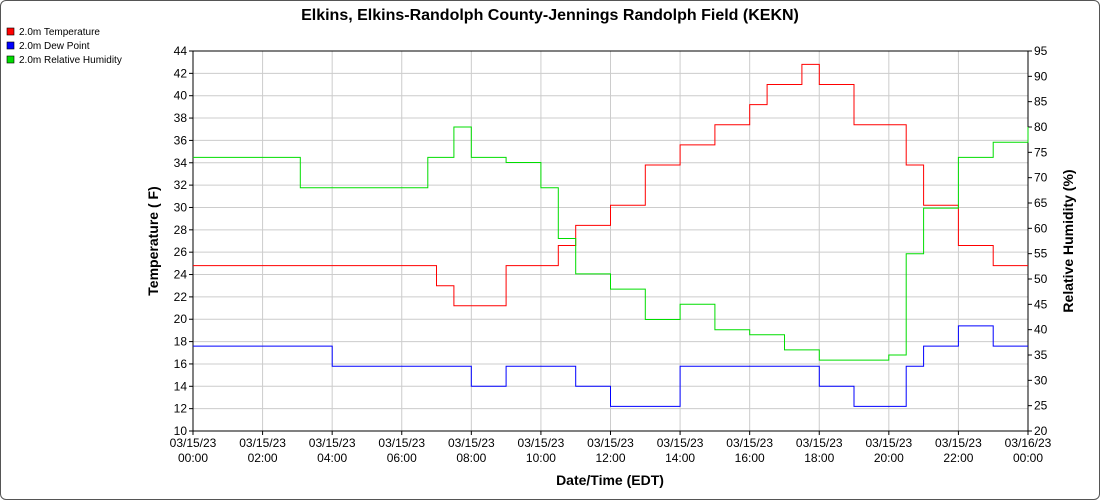  What do you see at coordinates (263, 458) in the screenshot?
I see `x-tick-time: 02:00` at bounding box center [263, 458].